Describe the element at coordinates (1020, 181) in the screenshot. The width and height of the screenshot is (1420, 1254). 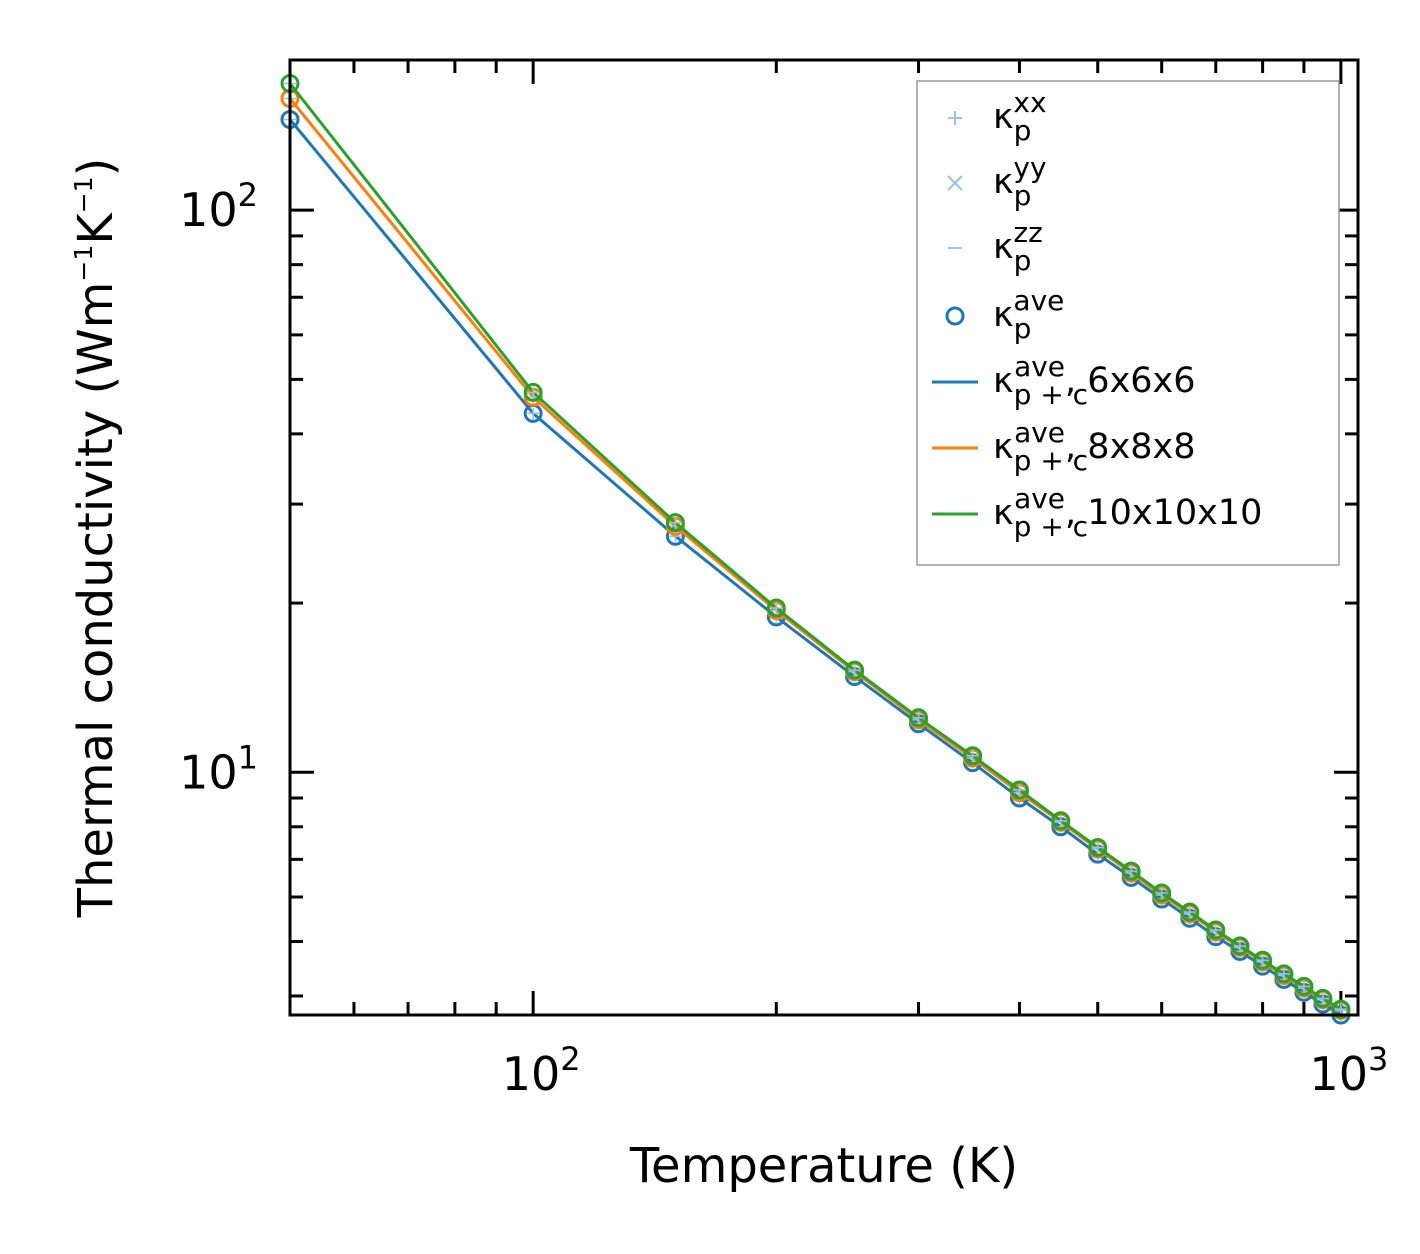
I see `legend-label: κpyy` at that location.